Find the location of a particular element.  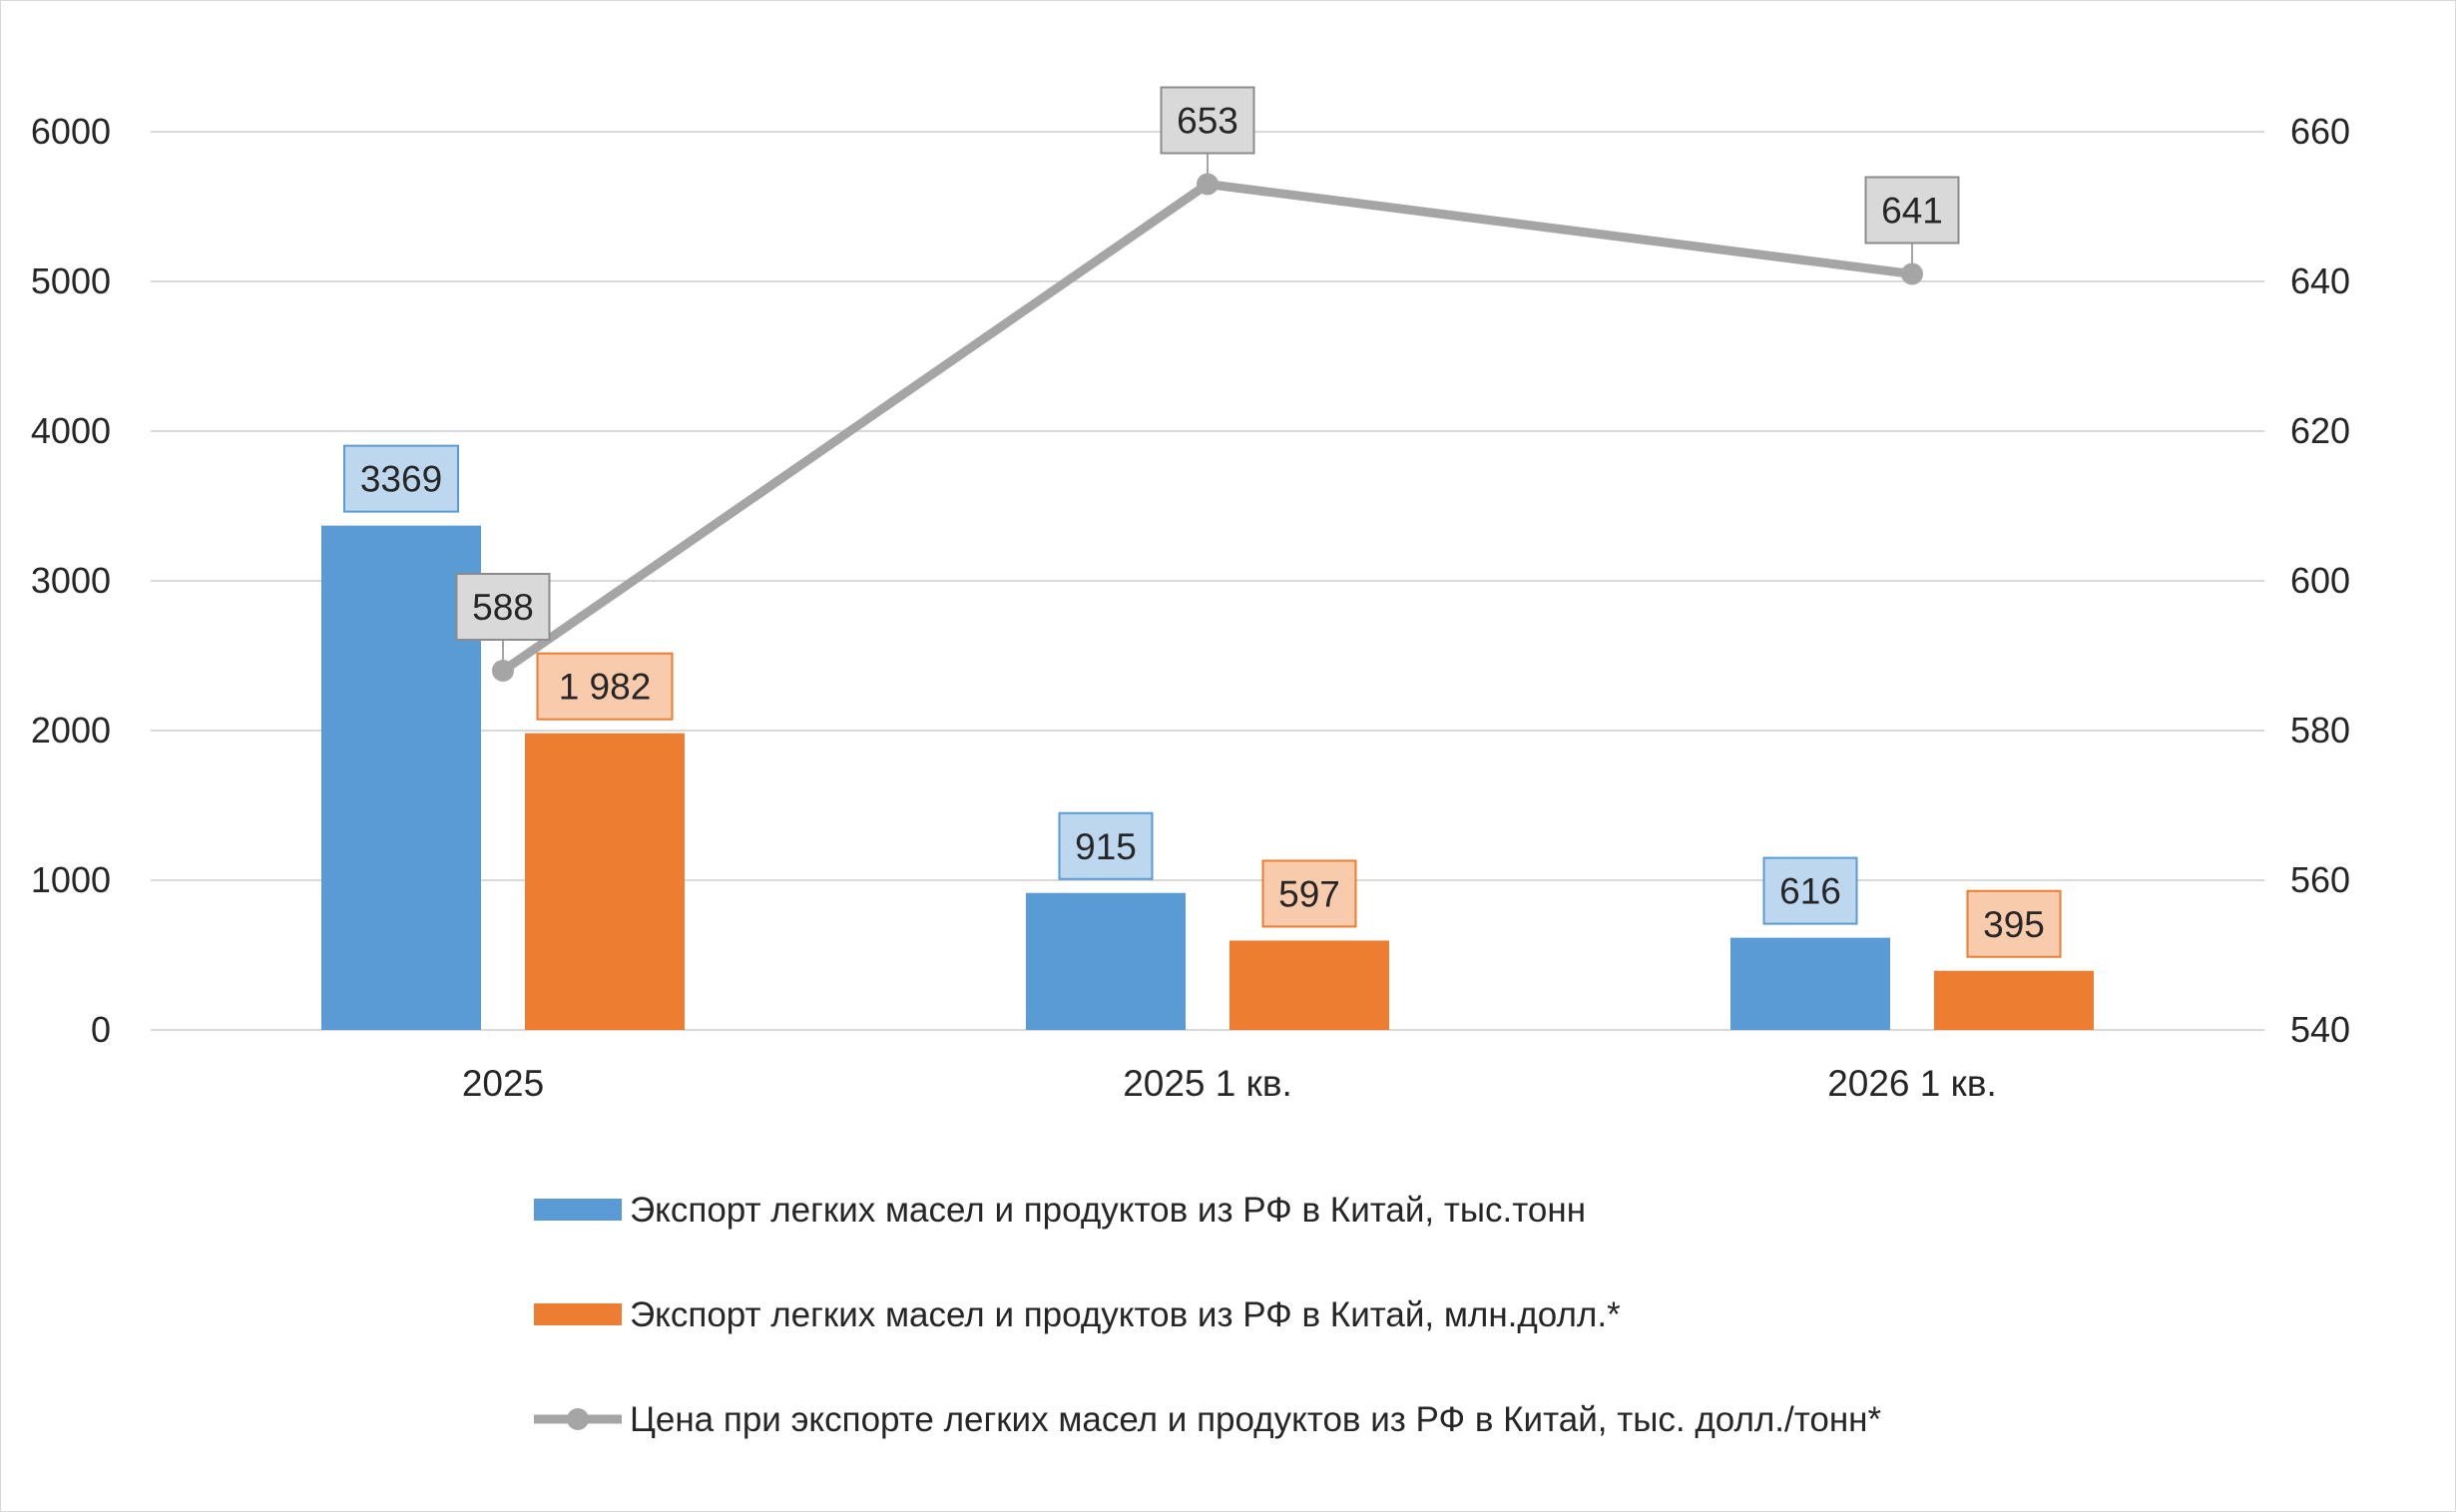

data-label-value: 395 is located at coordinates (2014, 923).